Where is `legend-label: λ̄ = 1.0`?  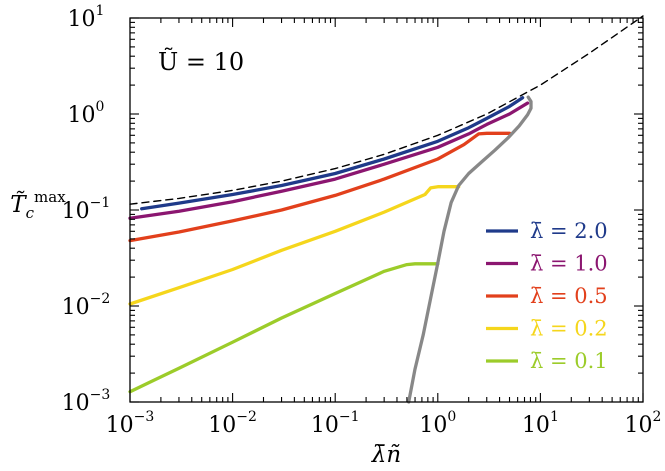 legend-label: λ̄ = 1.0 is located at coordinates (569, 264).